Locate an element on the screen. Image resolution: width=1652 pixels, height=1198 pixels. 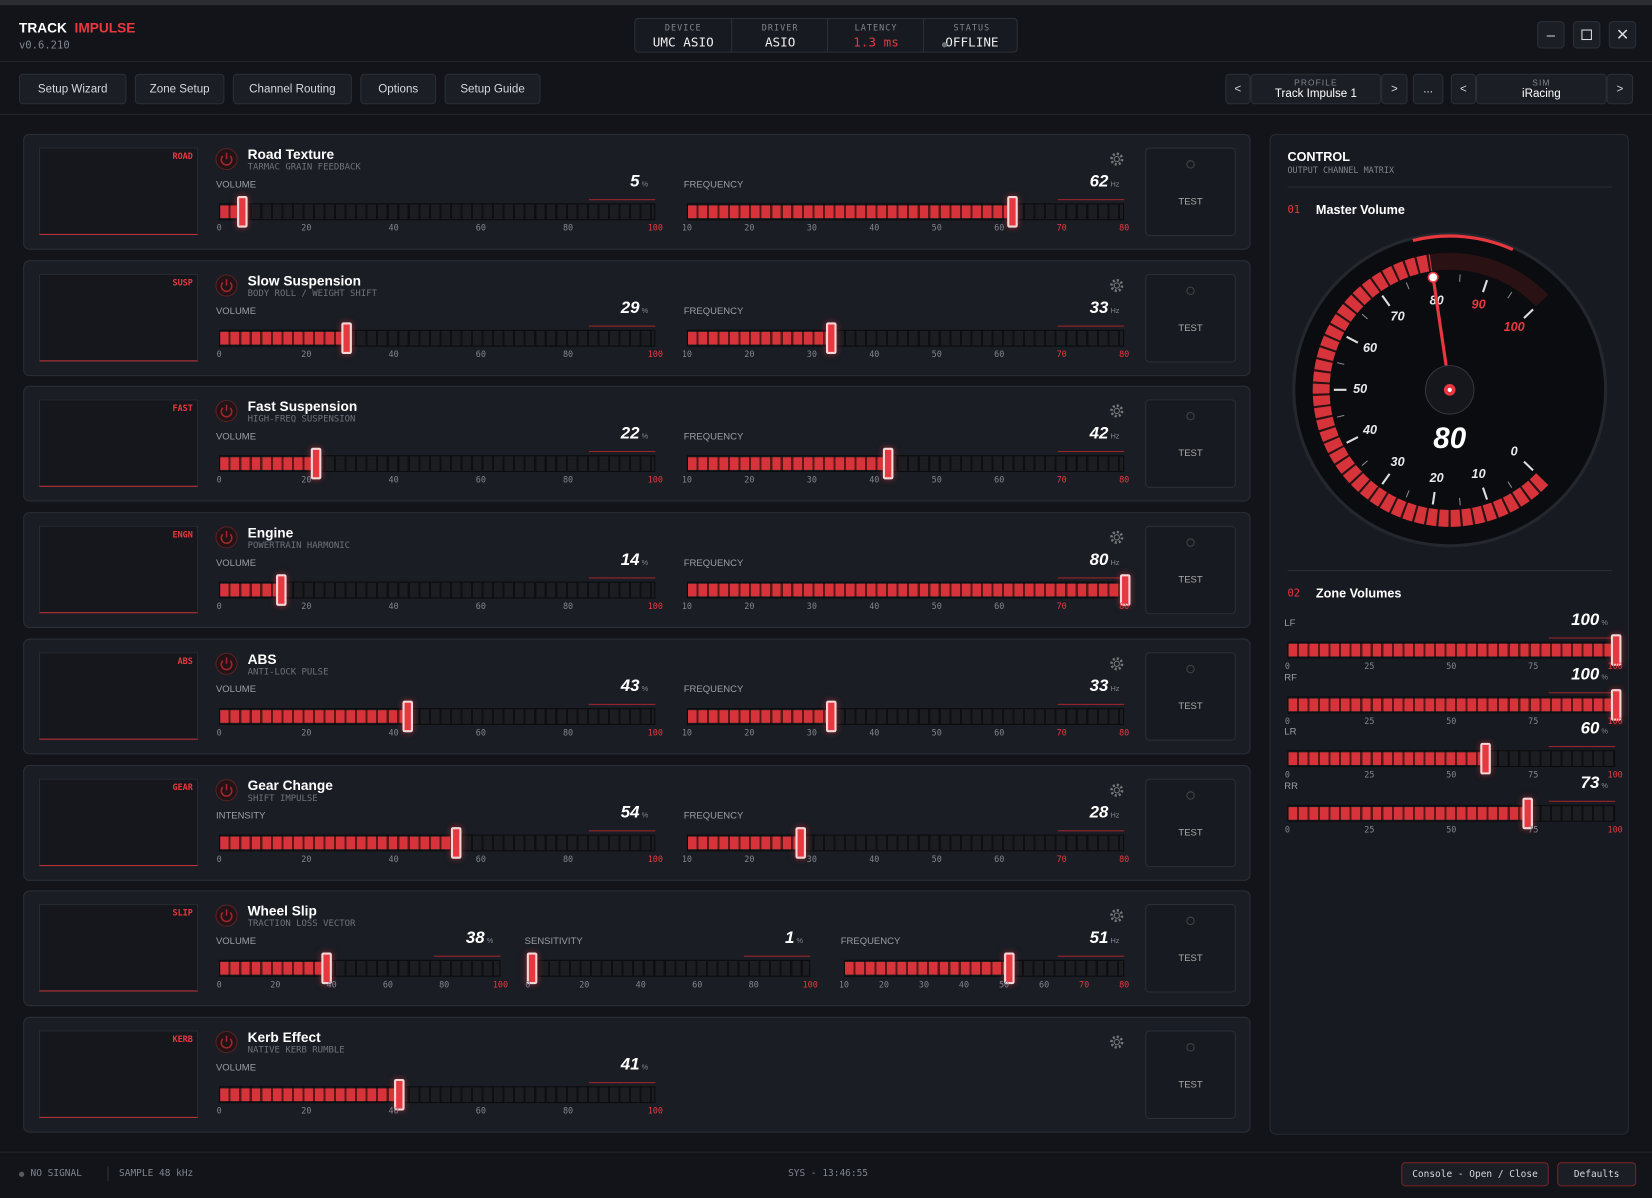
tick-label: 60 is located at coordinates (480, 480).